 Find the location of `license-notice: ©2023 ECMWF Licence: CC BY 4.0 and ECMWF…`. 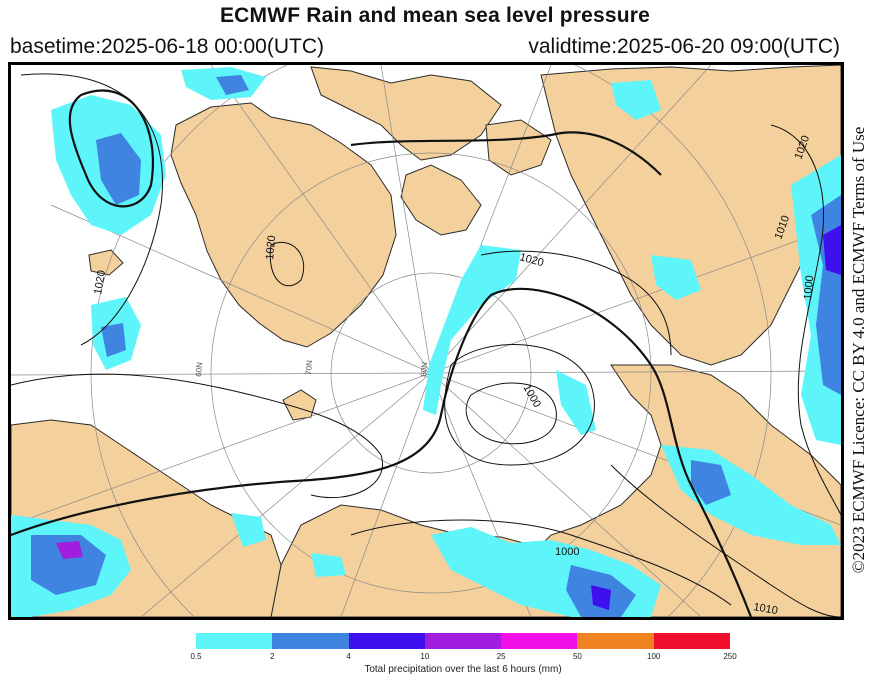

license-notice: ©2023 ECMWF Licence: CC BY 4.0 and ECMWF… is located at coordinates (858, 350).